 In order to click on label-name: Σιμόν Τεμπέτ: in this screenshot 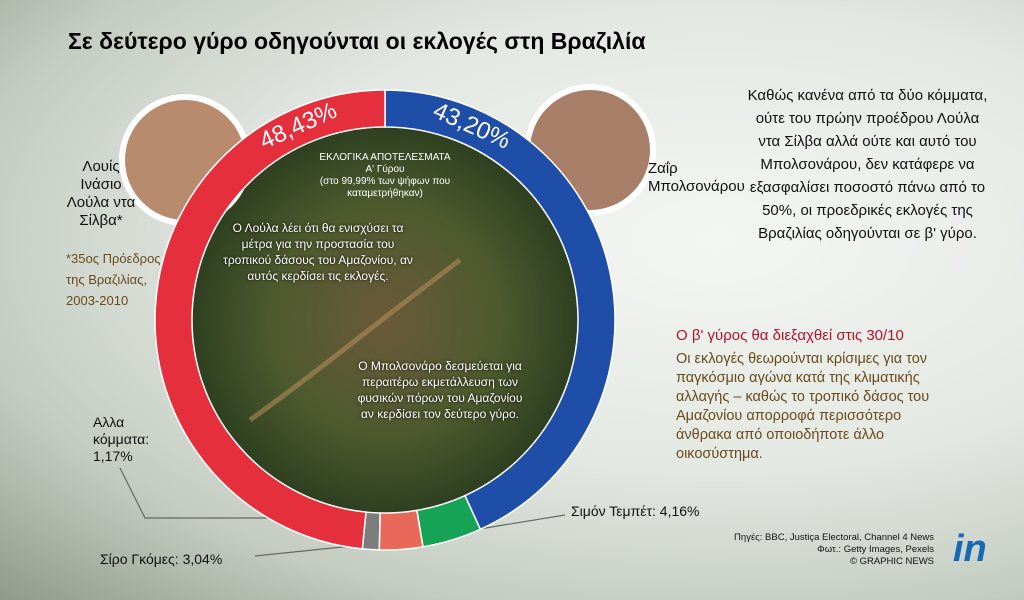, I will do `click(613, 511)`.